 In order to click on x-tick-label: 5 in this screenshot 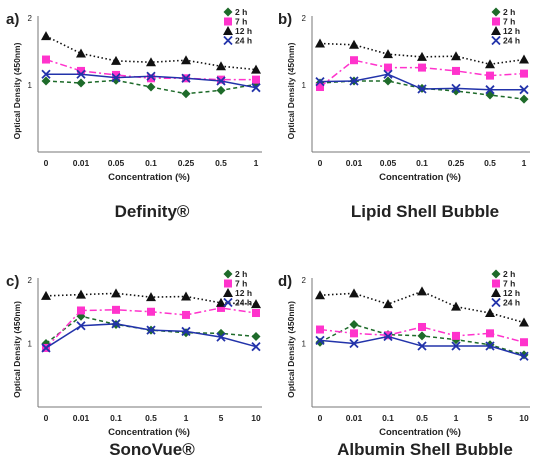, I will do `click(490, 418)`.